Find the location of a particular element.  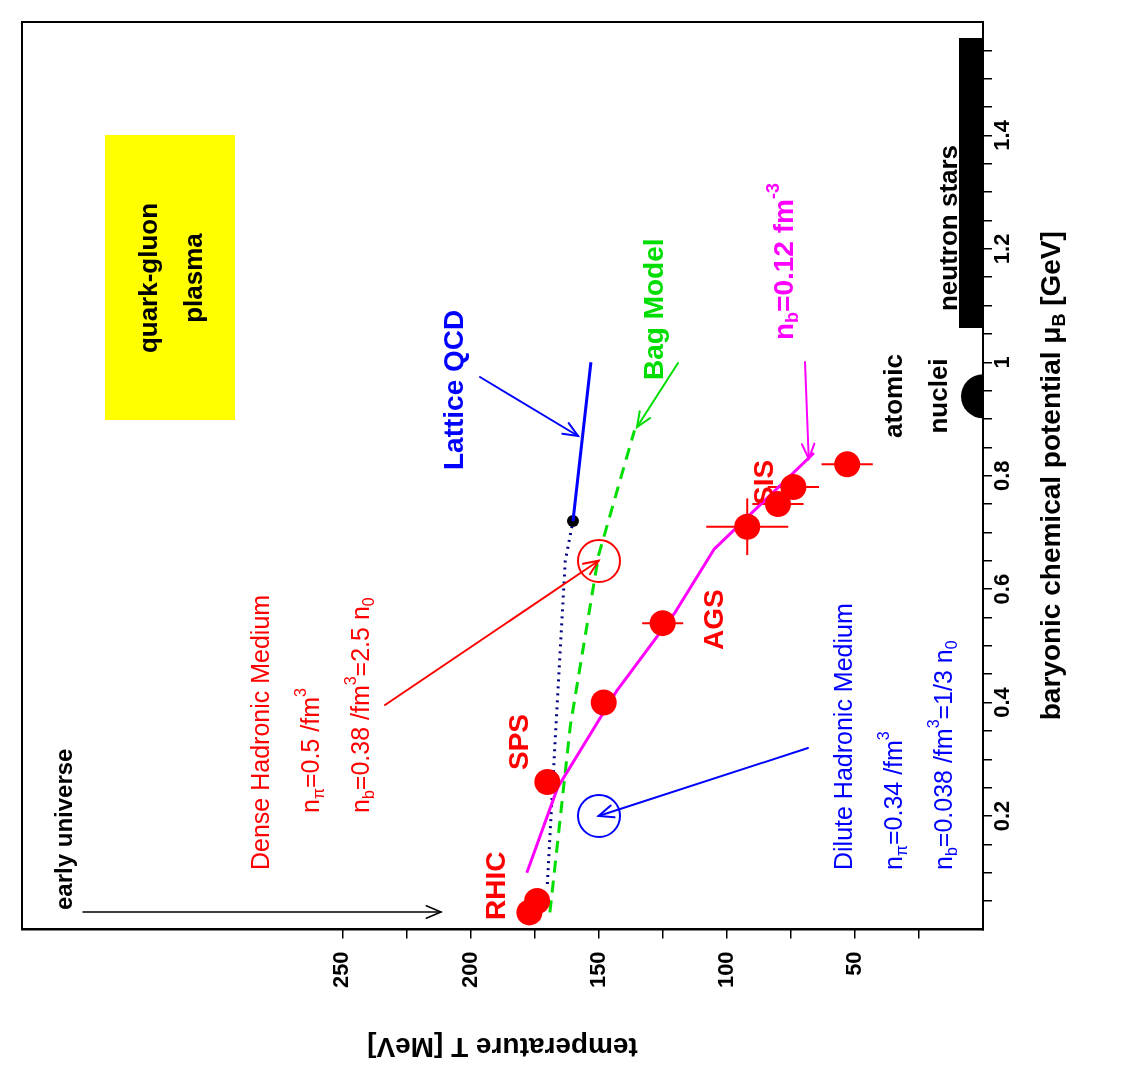

annotation: Bag Model is located at coordinates (653, 309).